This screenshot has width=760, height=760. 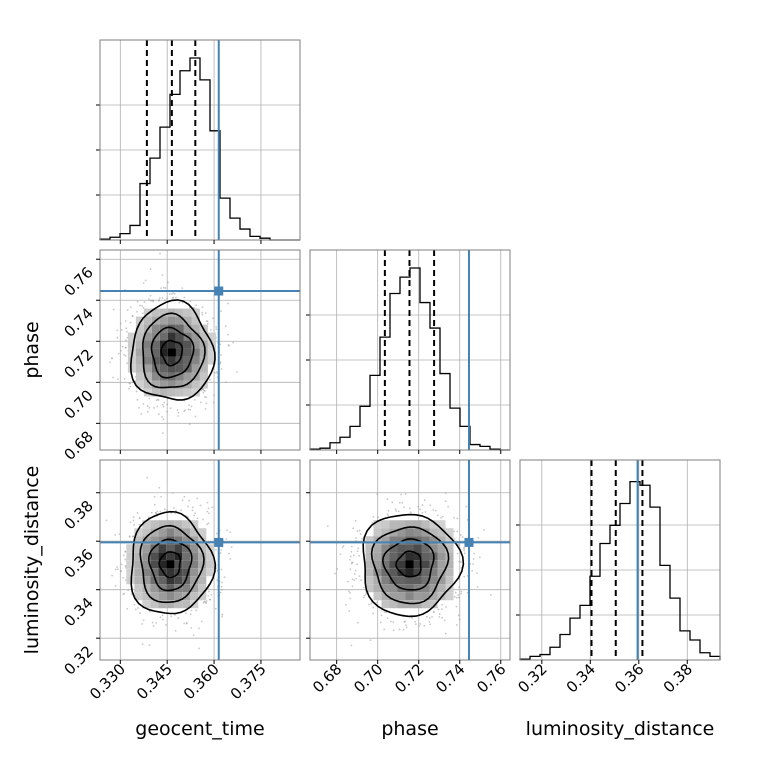 What do you see at coordinates (620, 570) in the screenshot?
I see `histogram-luminosity_distance` at bounding box center [620, 570].